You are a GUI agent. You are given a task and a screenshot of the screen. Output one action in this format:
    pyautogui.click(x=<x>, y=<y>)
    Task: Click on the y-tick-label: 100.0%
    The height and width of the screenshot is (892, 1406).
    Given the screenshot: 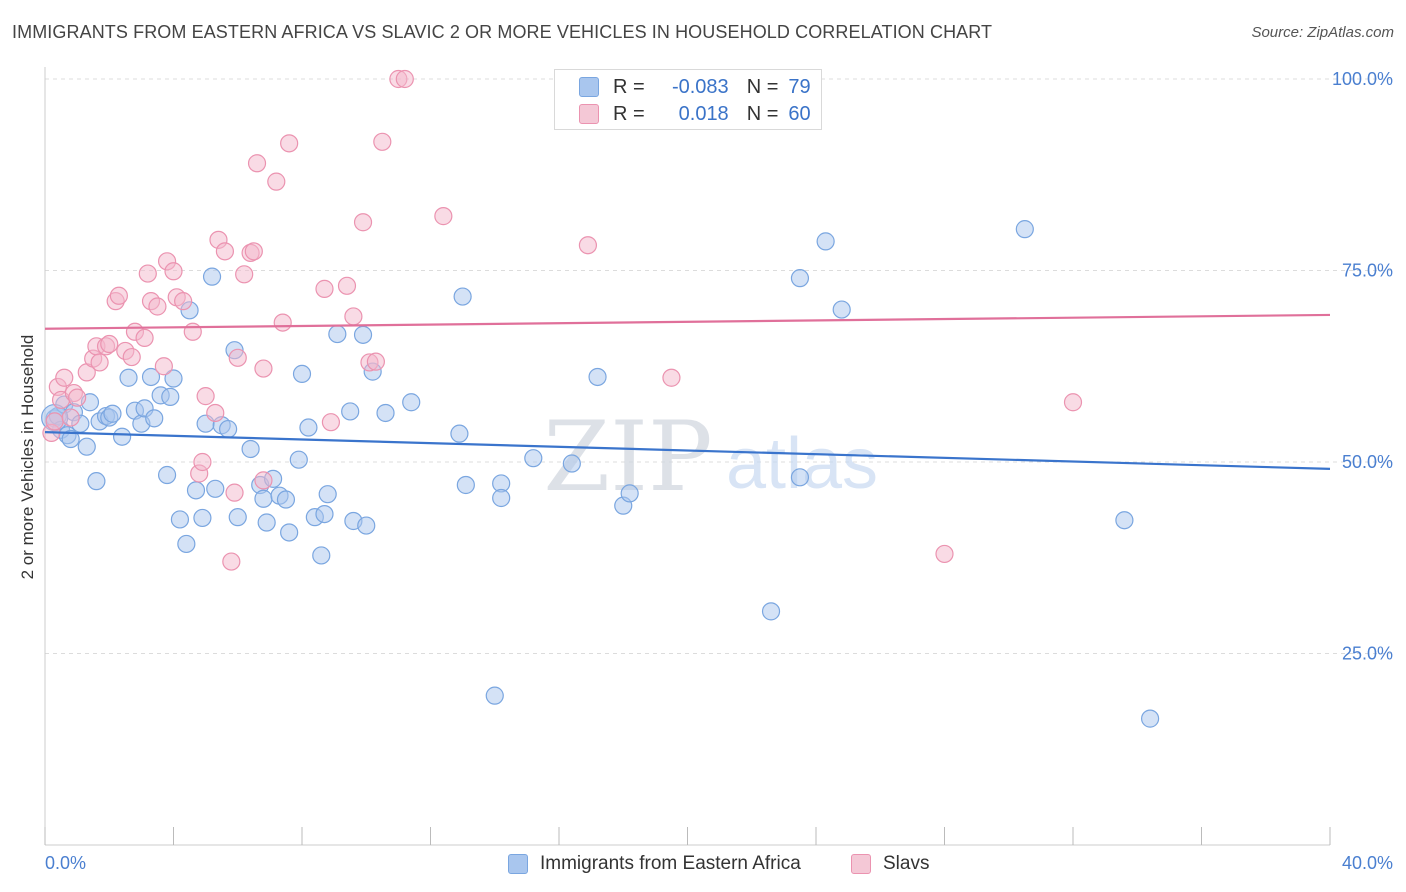 What is the action you would take?
    pyautogui.click(x=1362, y=79)
    